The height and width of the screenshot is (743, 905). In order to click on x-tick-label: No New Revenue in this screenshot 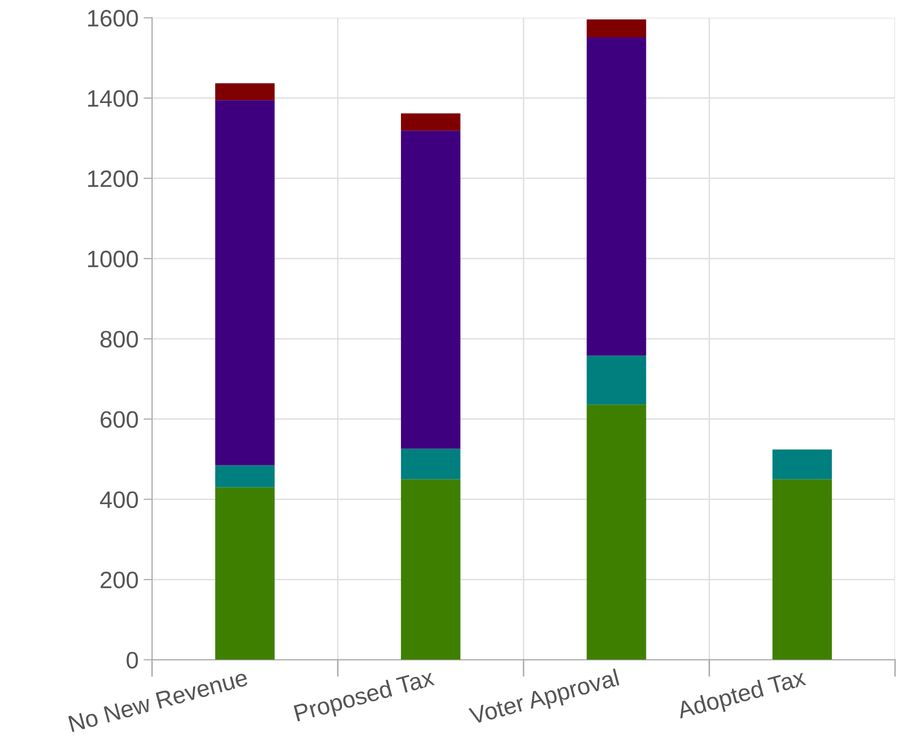, I will do `click(158, 700)`.